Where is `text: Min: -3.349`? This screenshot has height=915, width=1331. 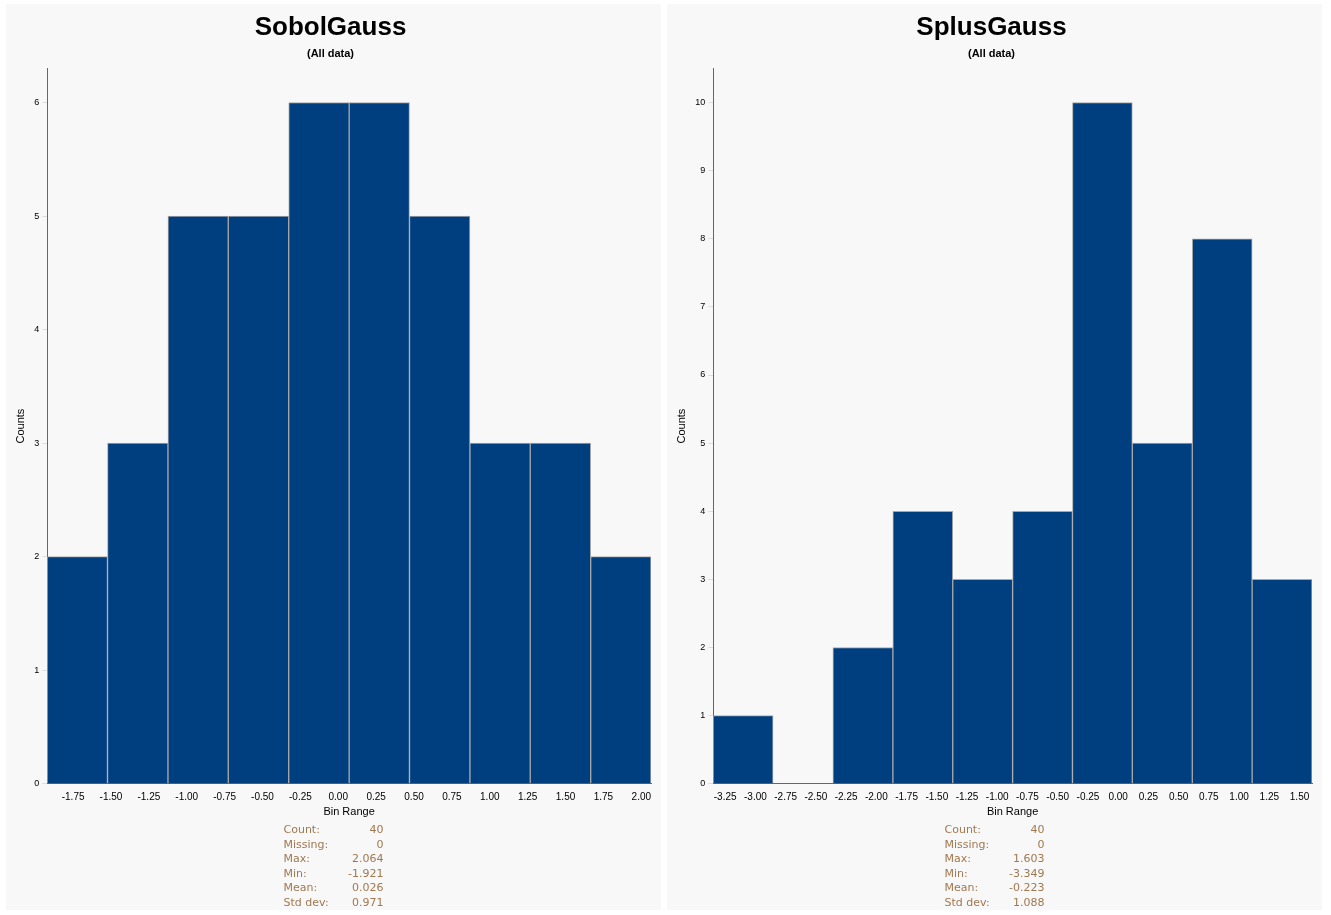
text: Min: -3.349 is located at coordinates (994, 873).